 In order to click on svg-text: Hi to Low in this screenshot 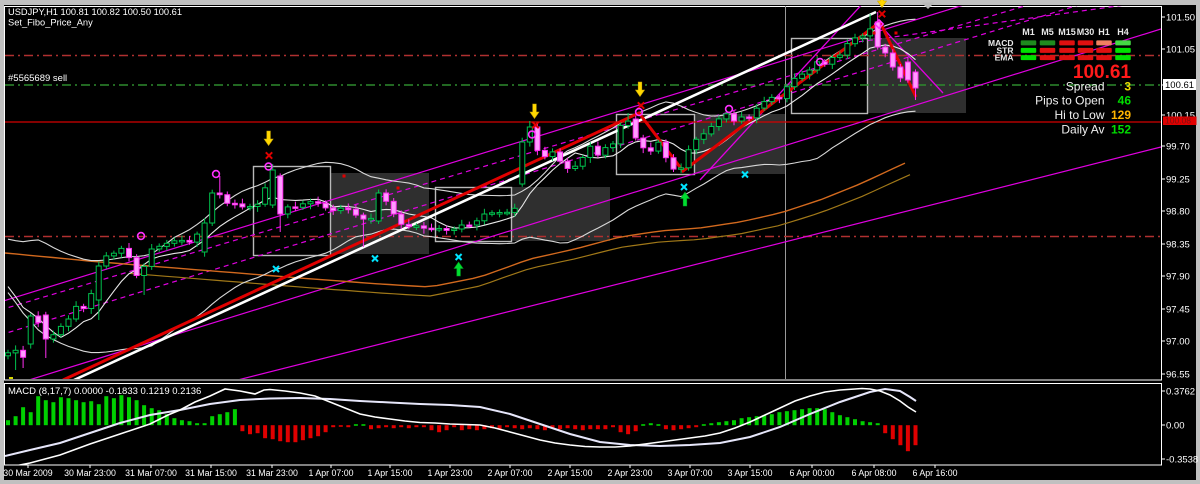, I will do `click(1079, 115)`.